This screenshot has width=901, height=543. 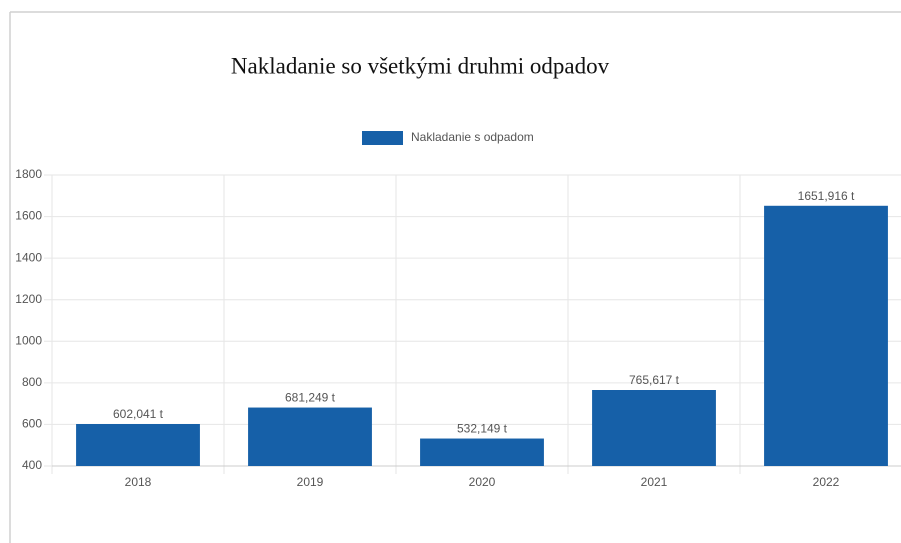 I want to click on x-tick-label: 2019, so click(x=310, y=482).